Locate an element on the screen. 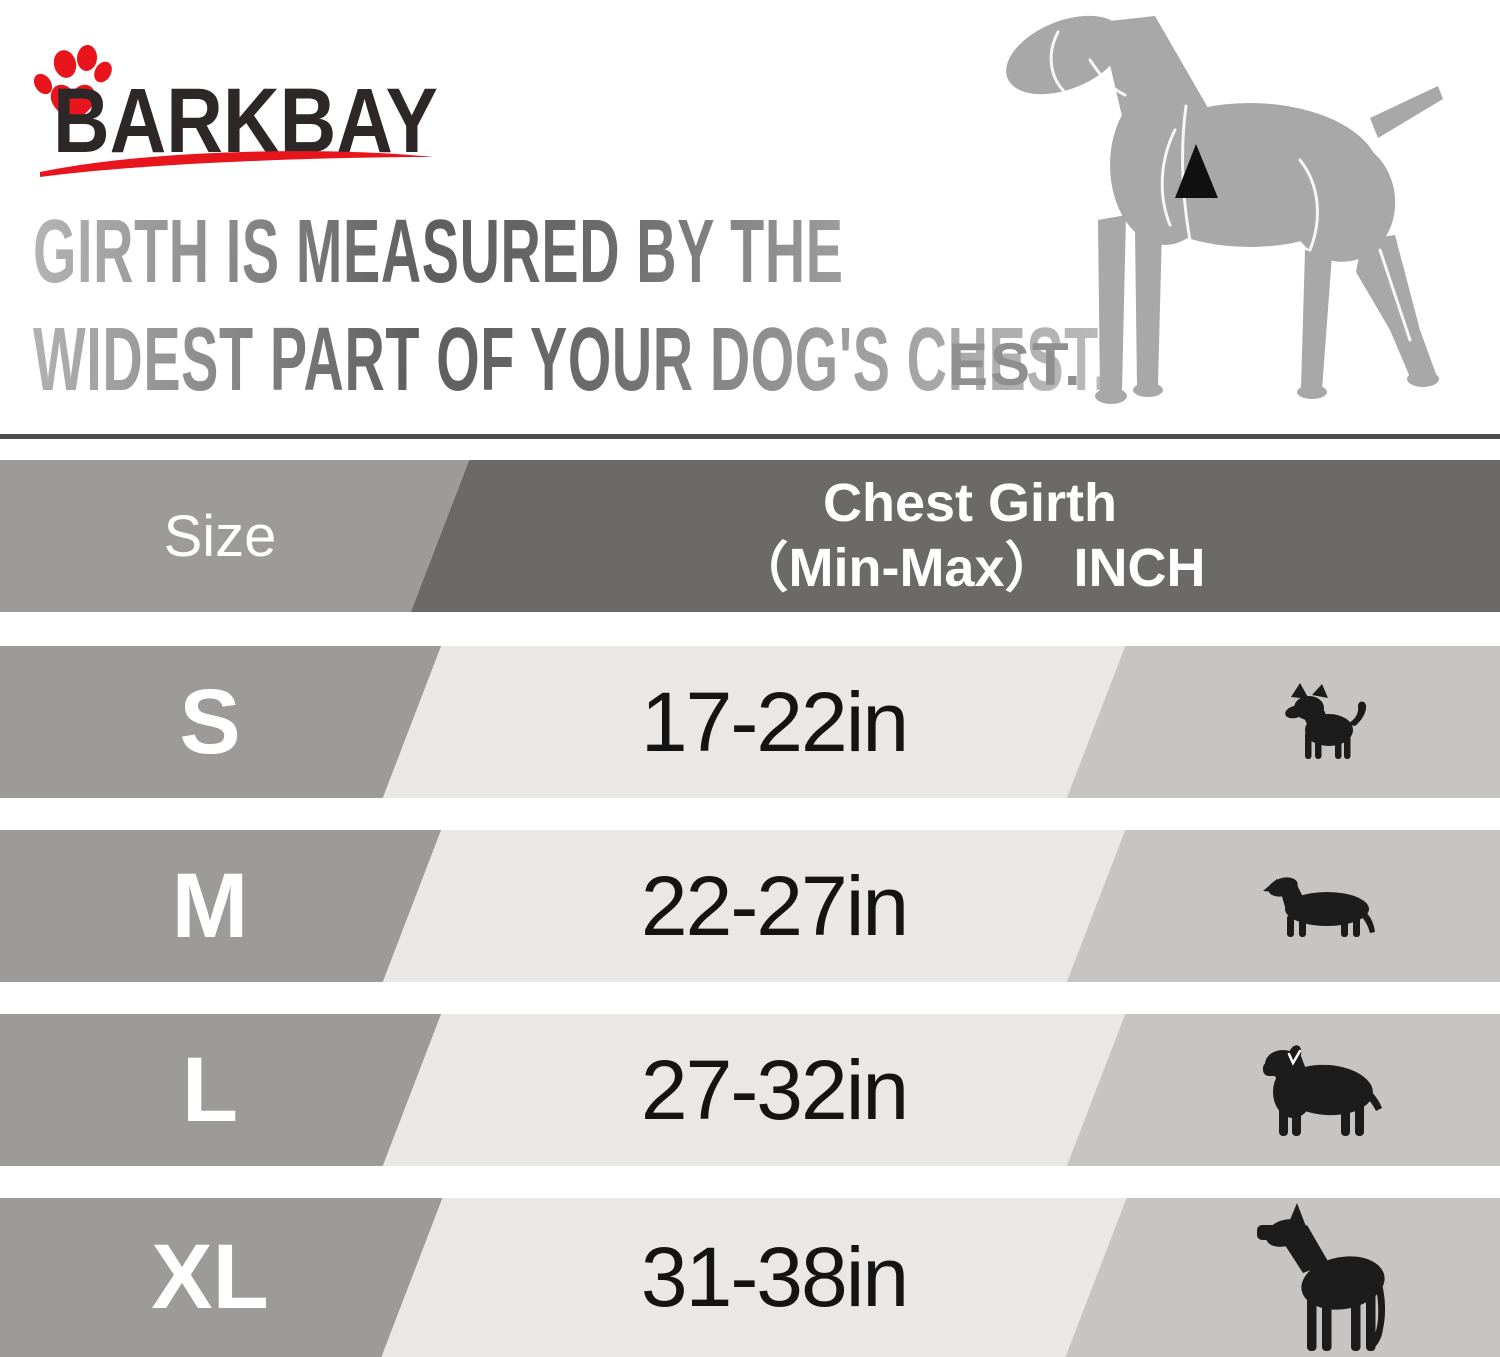 This screenshot has height=1357, width=1500. barkbay-logo: BARKBAY is located at coordinates (240, 107).